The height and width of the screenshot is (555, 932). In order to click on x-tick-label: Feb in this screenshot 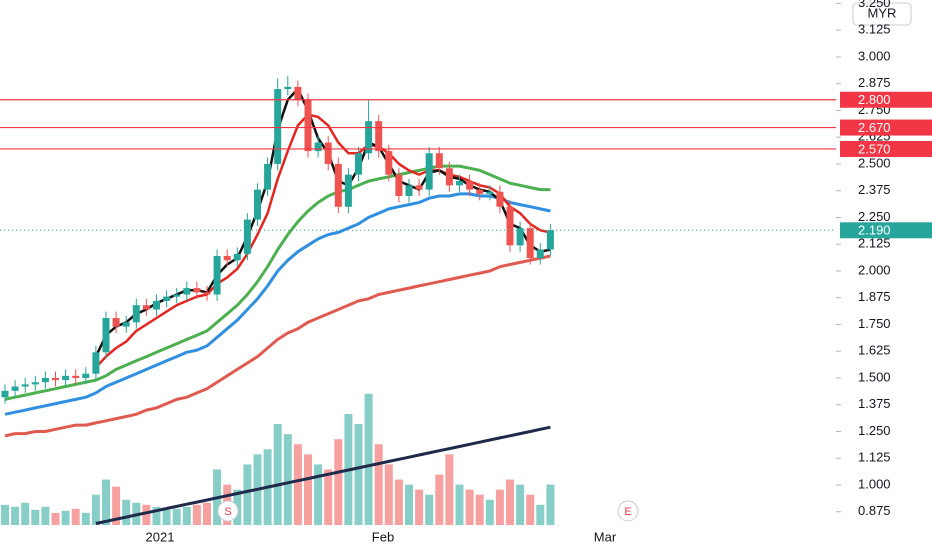, I will do `click(383, 536)`.